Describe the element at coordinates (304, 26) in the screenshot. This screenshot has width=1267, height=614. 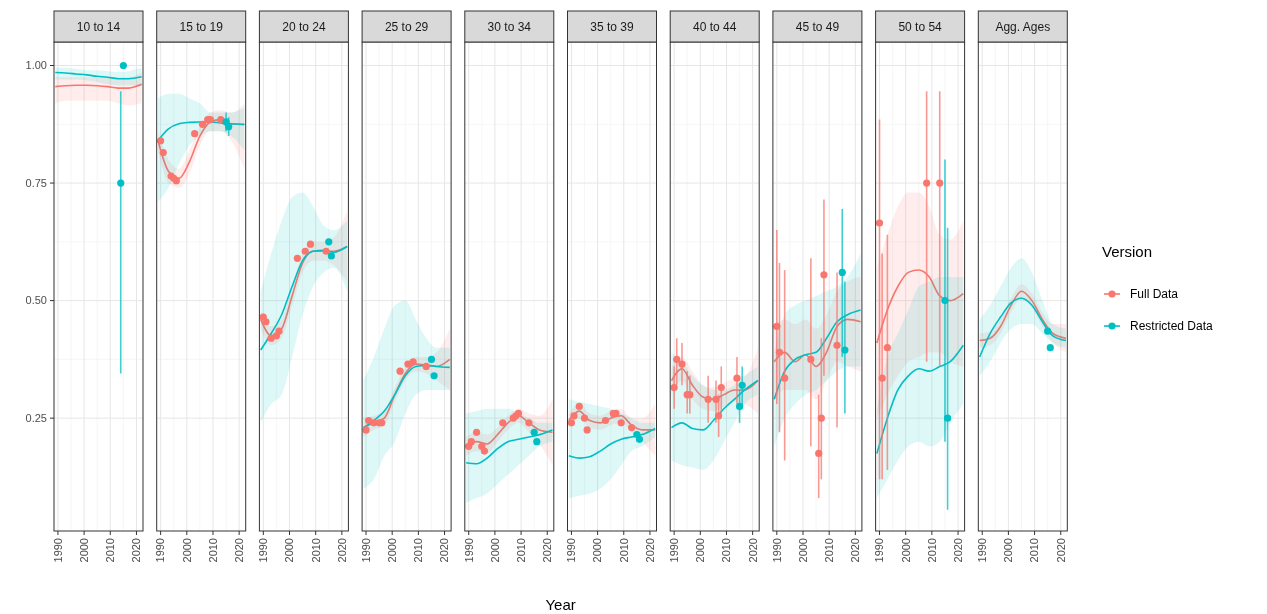
I see `chart-title: 20 to 24` at that location.